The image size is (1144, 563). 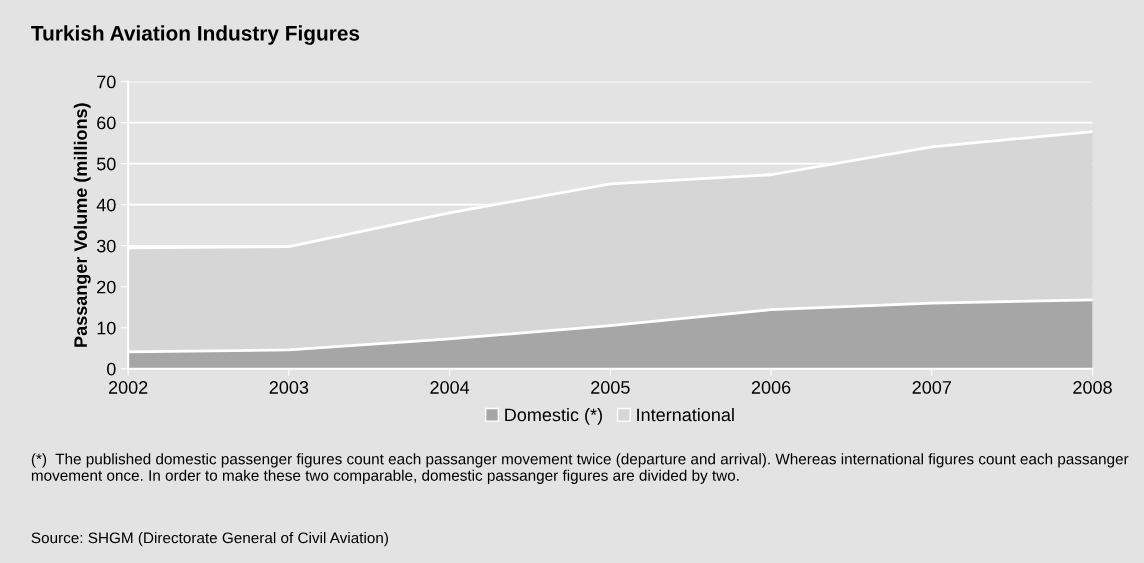 What do you see at coordinates (111, 369) in the screenshot?
I see `y-tick-label: 0` at bounding box center [111, 369].